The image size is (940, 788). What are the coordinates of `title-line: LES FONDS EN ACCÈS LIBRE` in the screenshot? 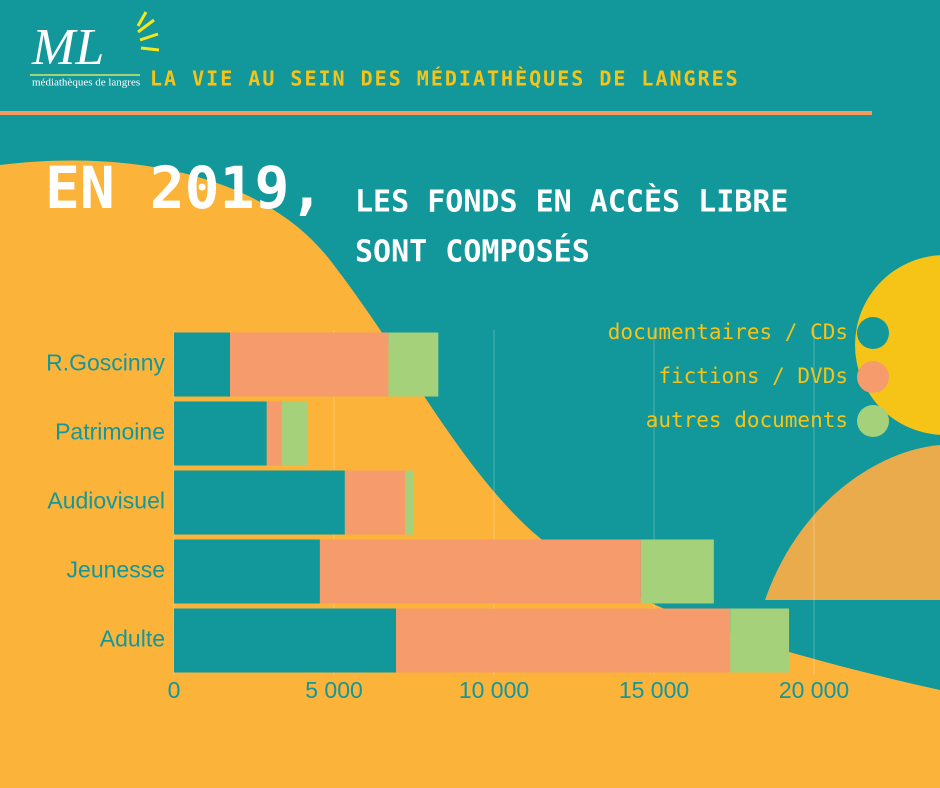 It's located at (571, 202).